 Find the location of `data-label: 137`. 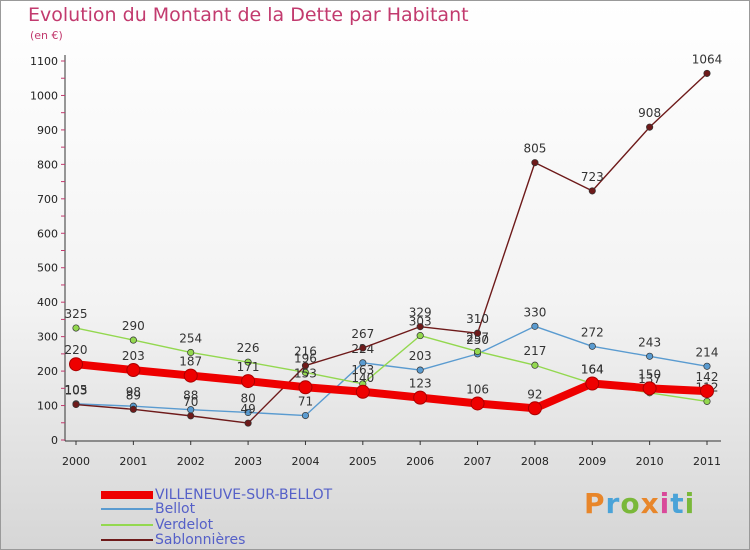

data-label: 137 is located at coordinates (649, 379).